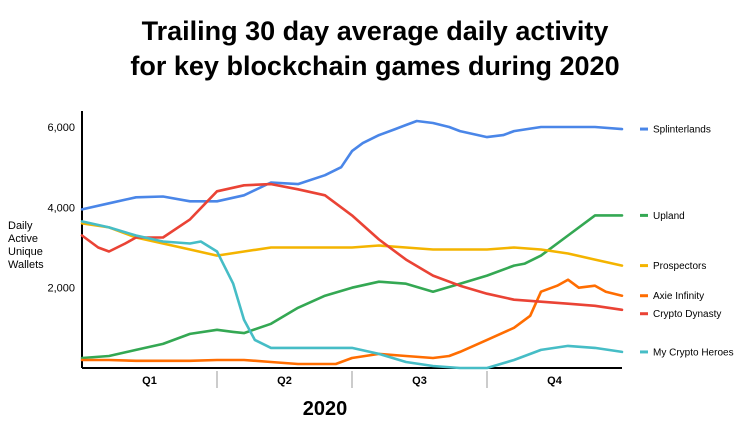  Describe the element at coordinates (325, 409) in the screenshot. I see `x-axis-label: 2020` at that location.